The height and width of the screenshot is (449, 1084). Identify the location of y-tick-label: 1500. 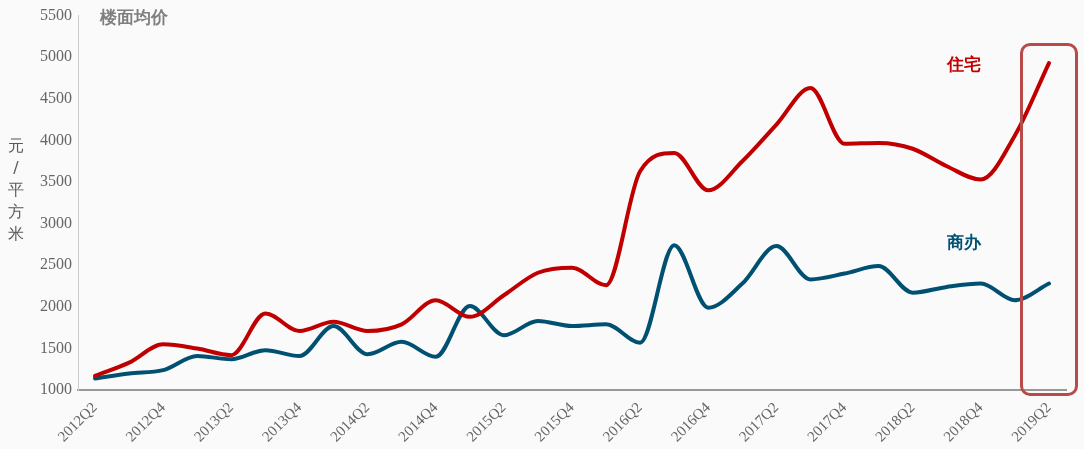
(56, 347).